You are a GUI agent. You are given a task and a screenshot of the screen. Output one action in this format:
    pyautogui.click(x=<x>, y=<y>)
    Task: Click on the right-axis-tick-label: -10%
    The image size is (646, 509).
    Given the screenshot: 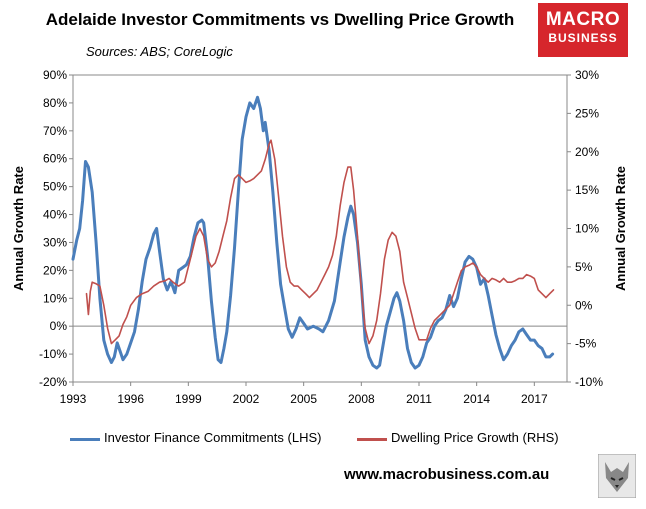 What is the action you would take?
    pyautogui.click(x=589, y=382)
    